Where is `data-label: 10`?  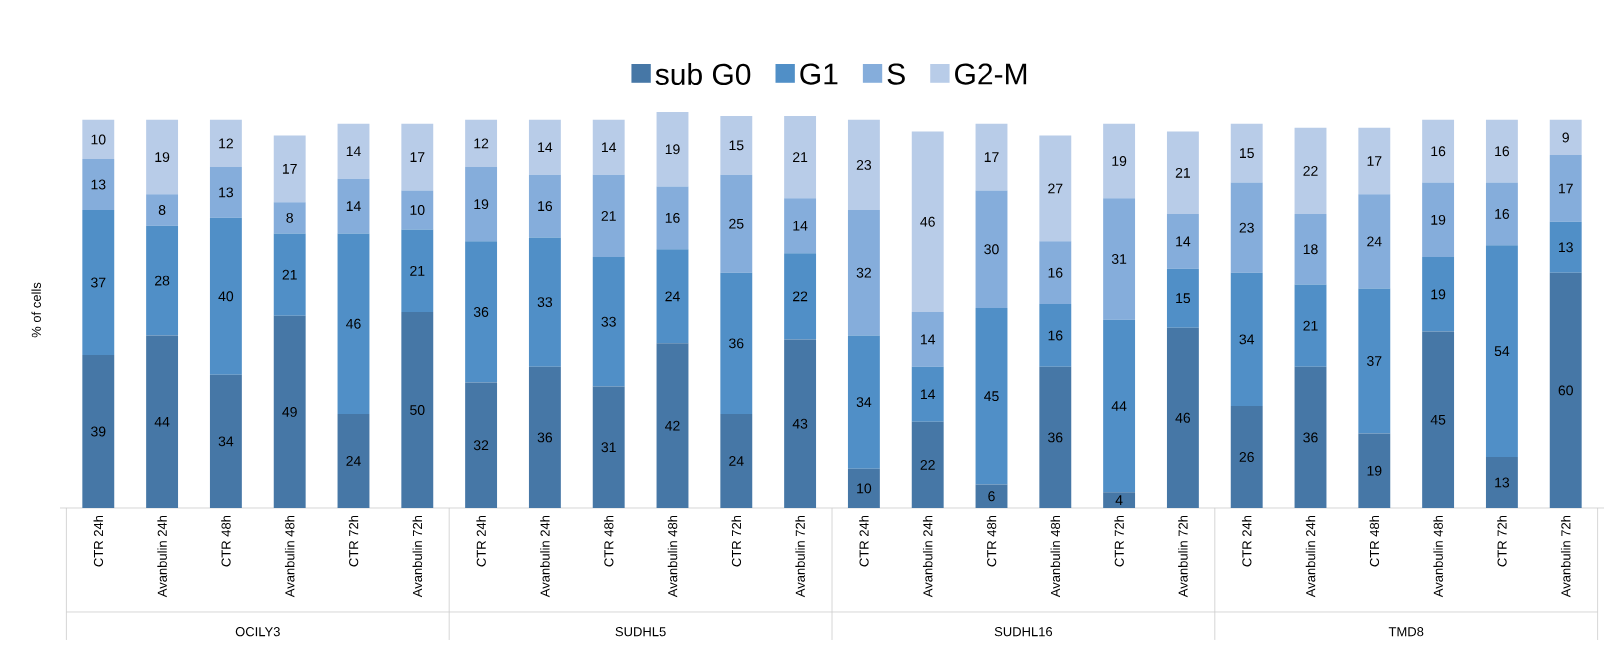
data-label: 10 is located at coordinates (98, 139).